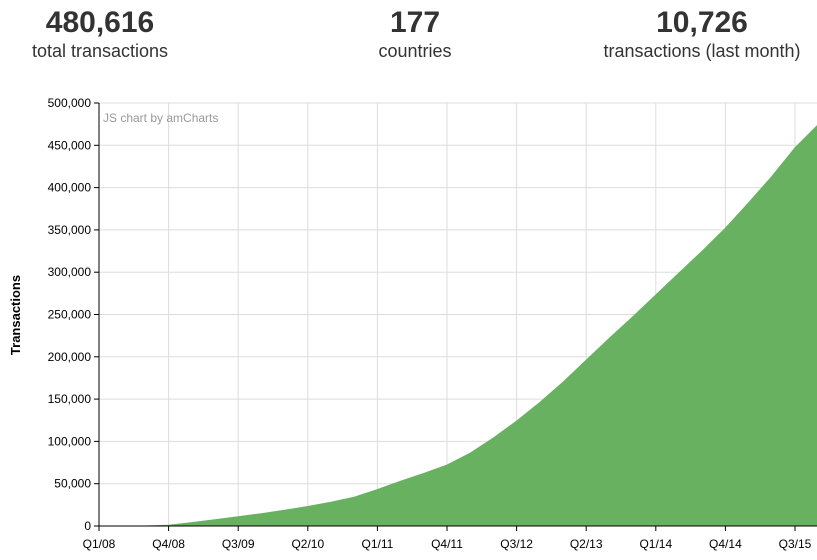 This screenshot has width=817, height=560. Describe the element at coordinates (70, 272) in the screenshot. I see `y-tick-label: 300,000` at that location.